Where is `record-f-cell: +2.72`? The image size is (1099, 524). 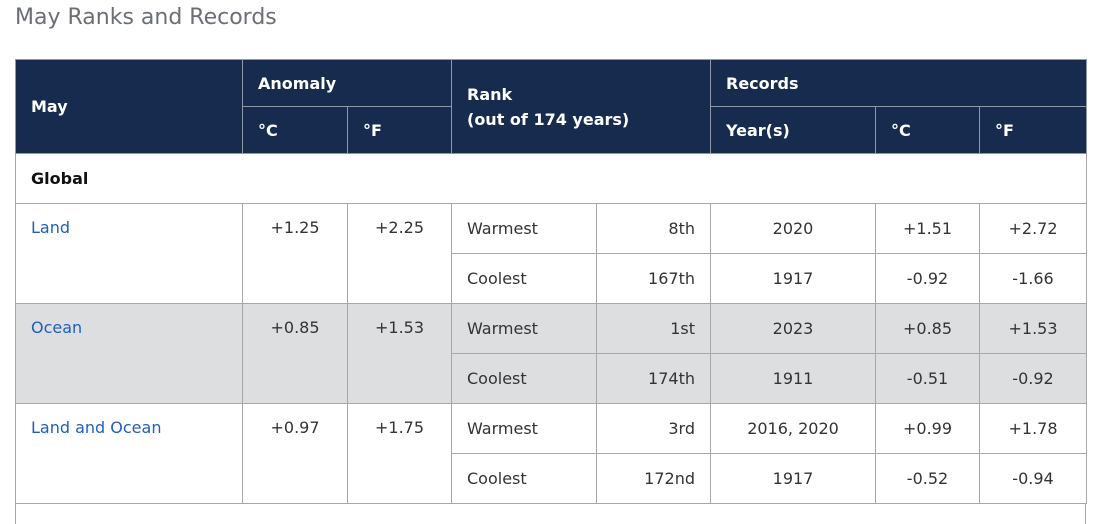
record-f-cell: +2.72 is located at coordinates (1033, 228).